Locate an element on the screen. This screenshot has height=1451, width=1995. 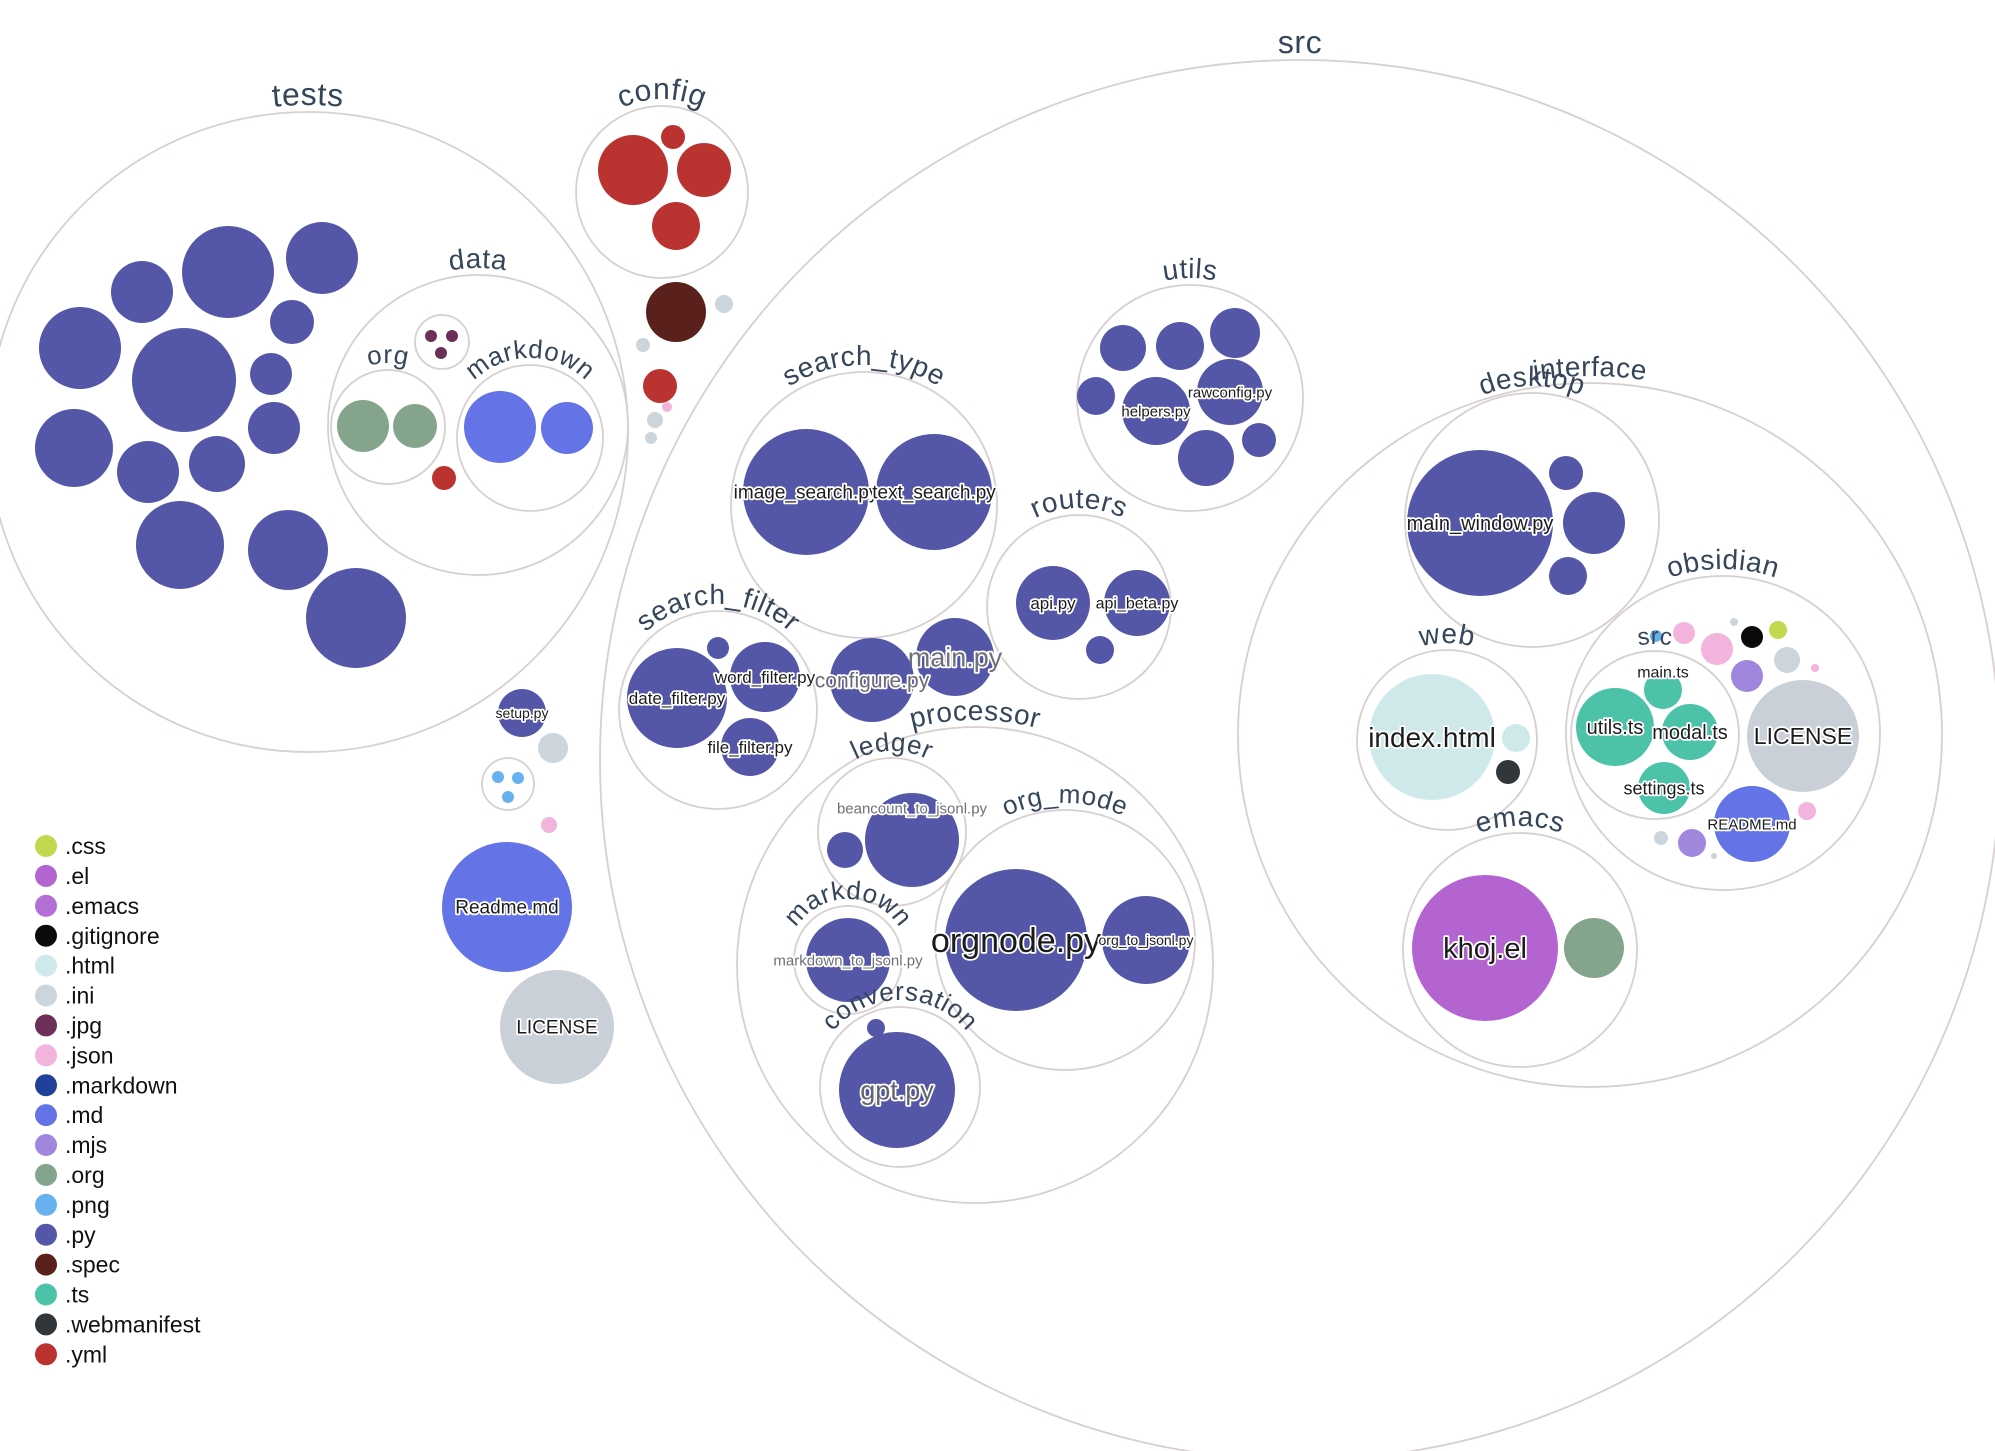
folder-circle-data is located at coordinates (478, 425).